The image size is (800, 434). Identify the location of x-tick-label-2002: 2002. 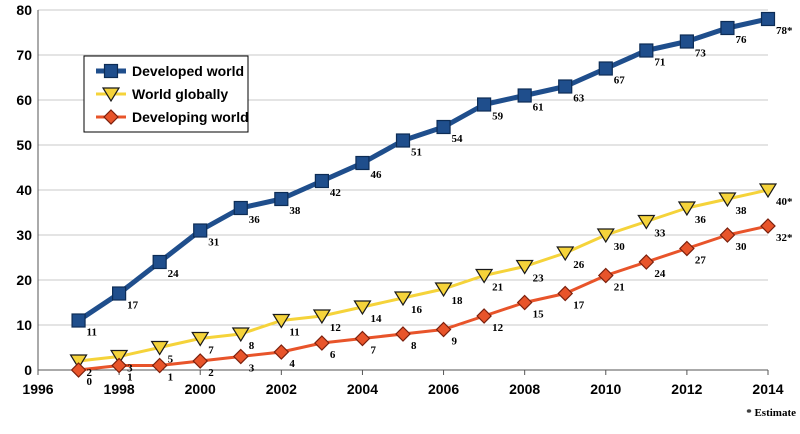
(281, 389).